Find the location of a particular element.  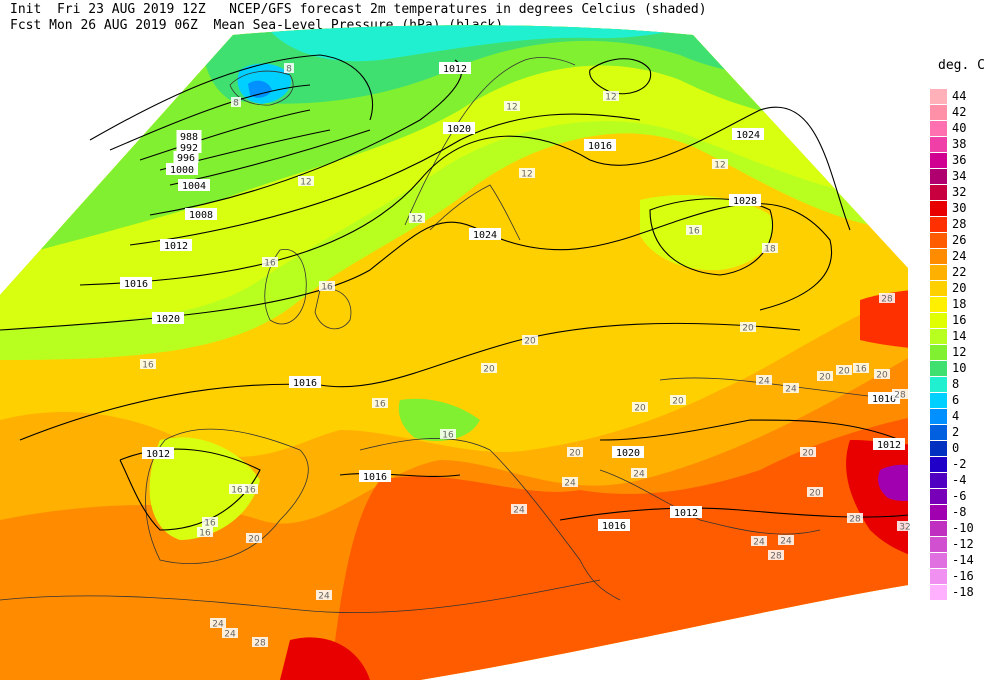

legend-label: 6 is located at coordinates (956, 400).